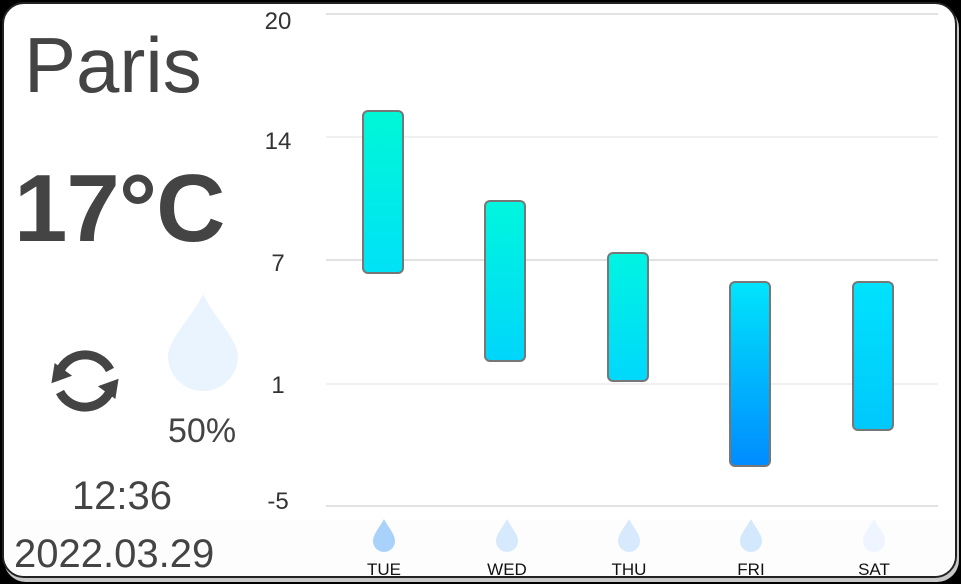  Describe the element at coordinates (479, 548) in the screenshot. I see `day-strip` at that location.